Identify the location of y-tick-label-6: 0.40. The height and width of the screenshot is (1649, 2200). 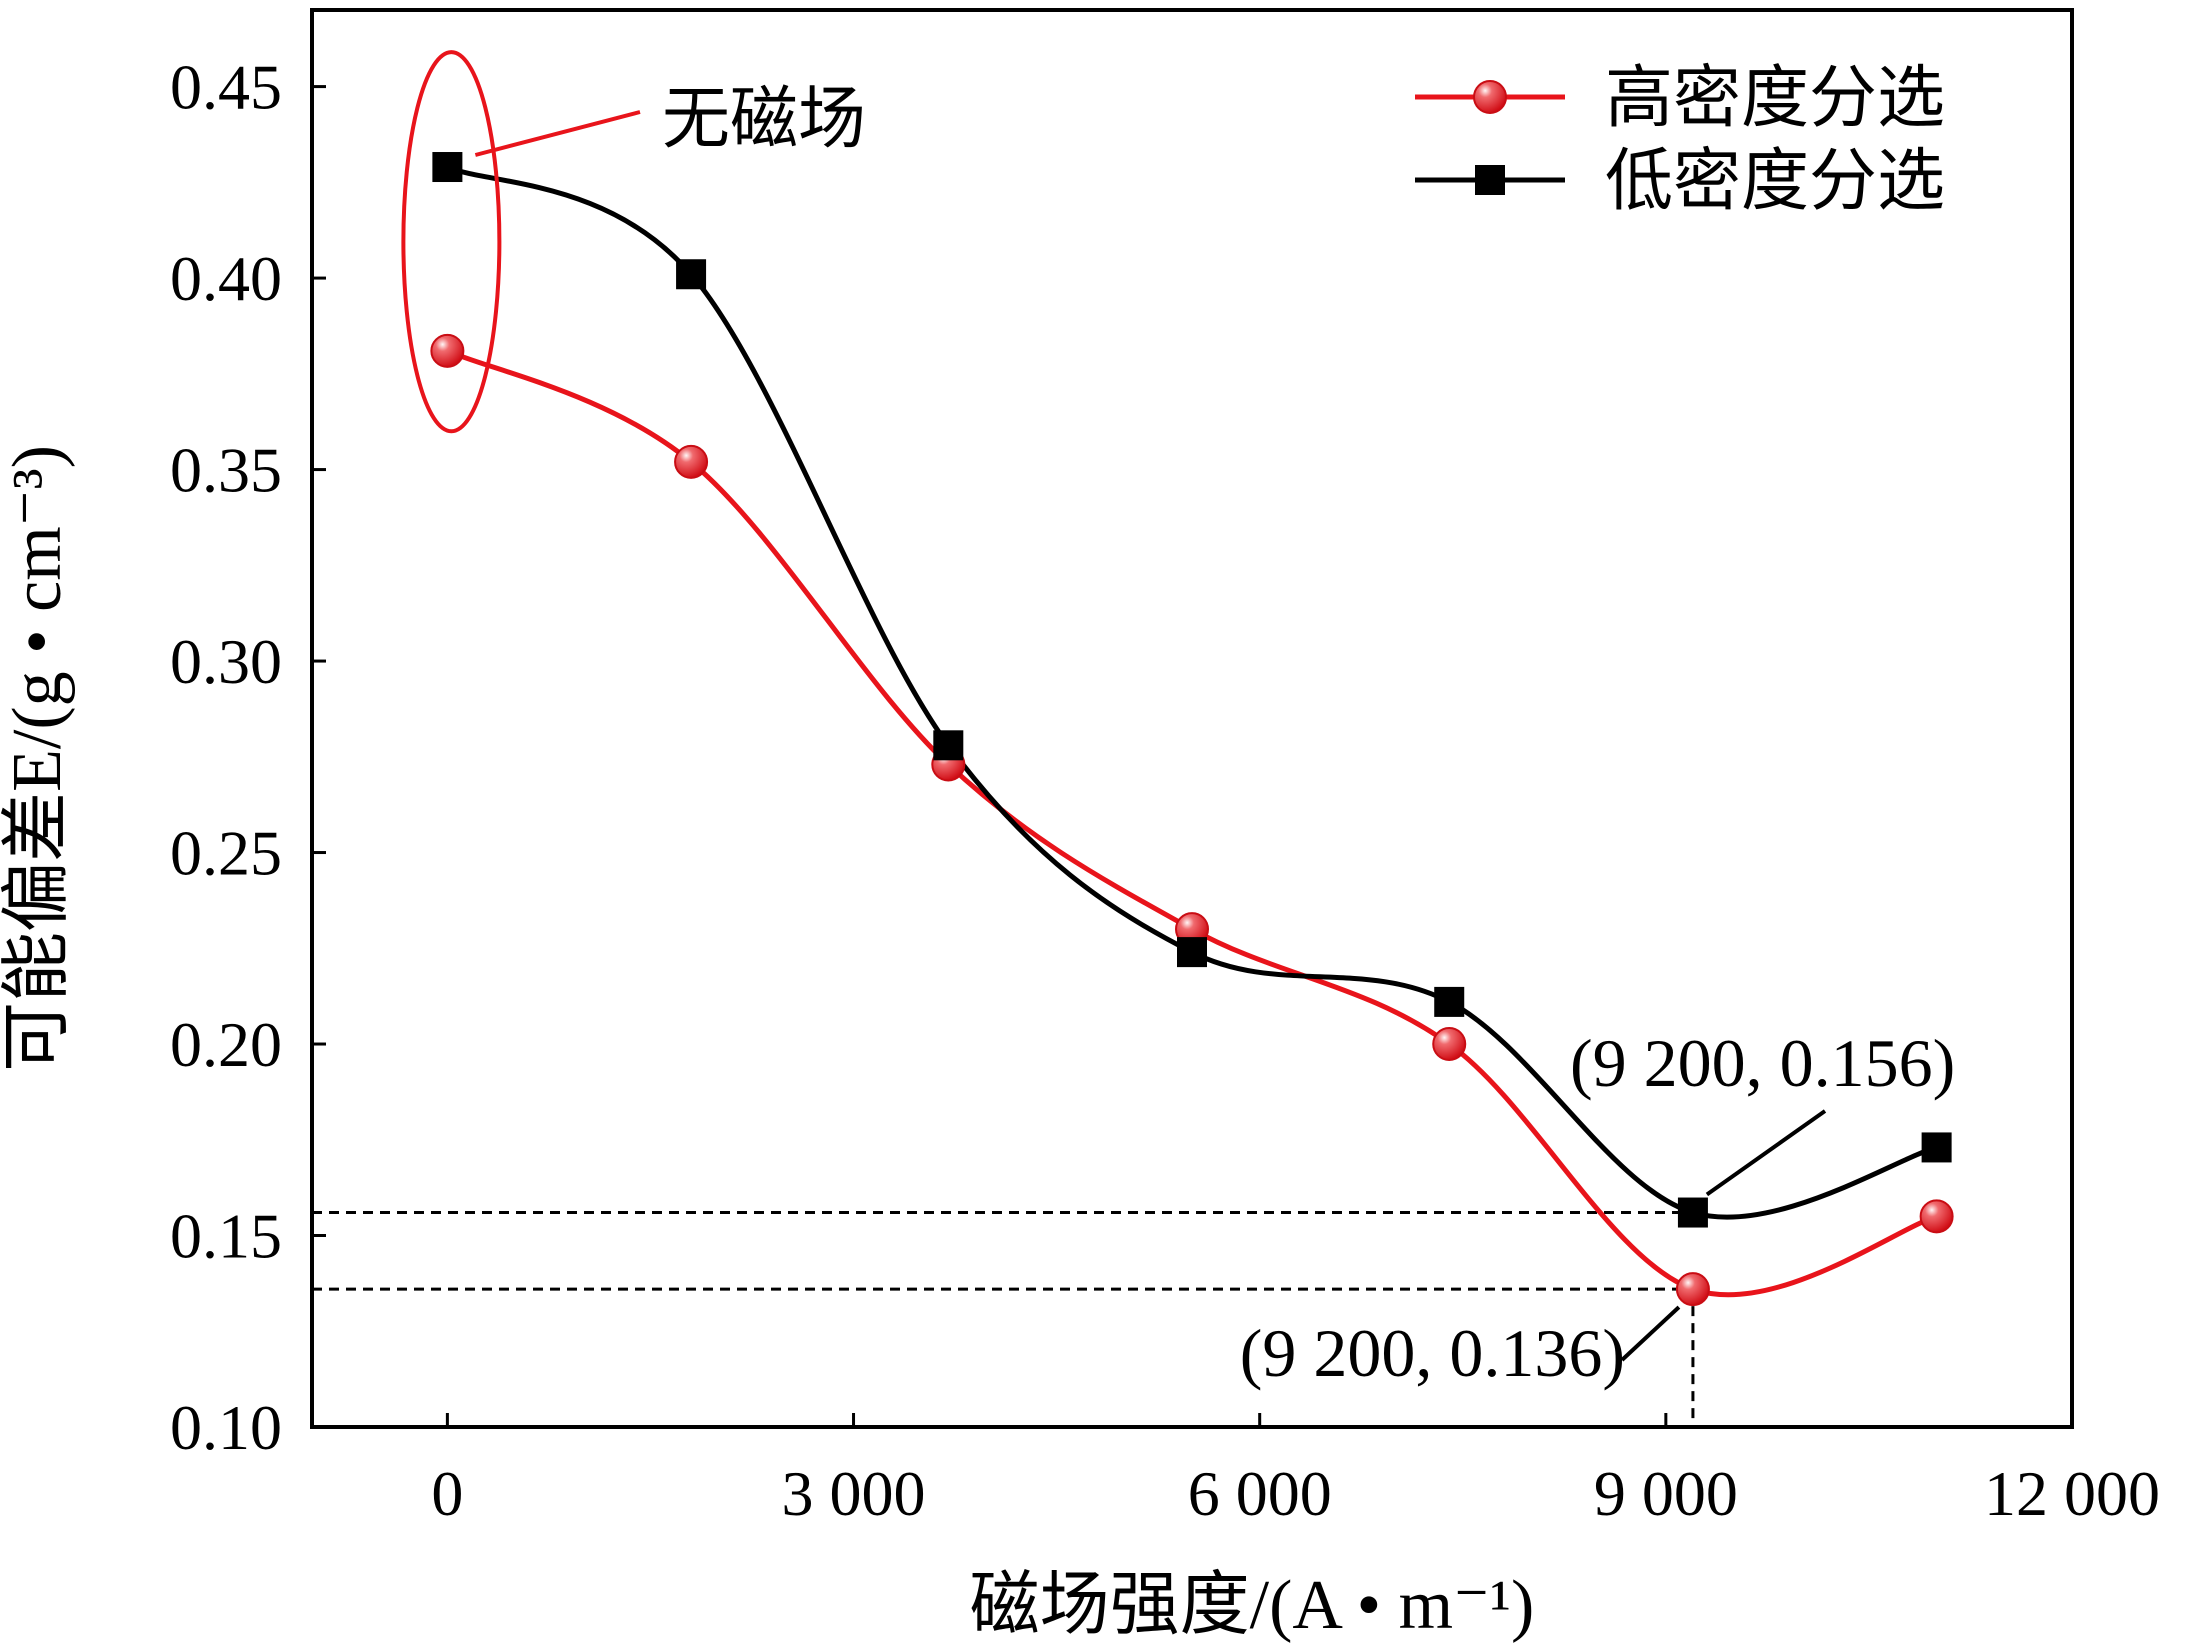
(226, 278).